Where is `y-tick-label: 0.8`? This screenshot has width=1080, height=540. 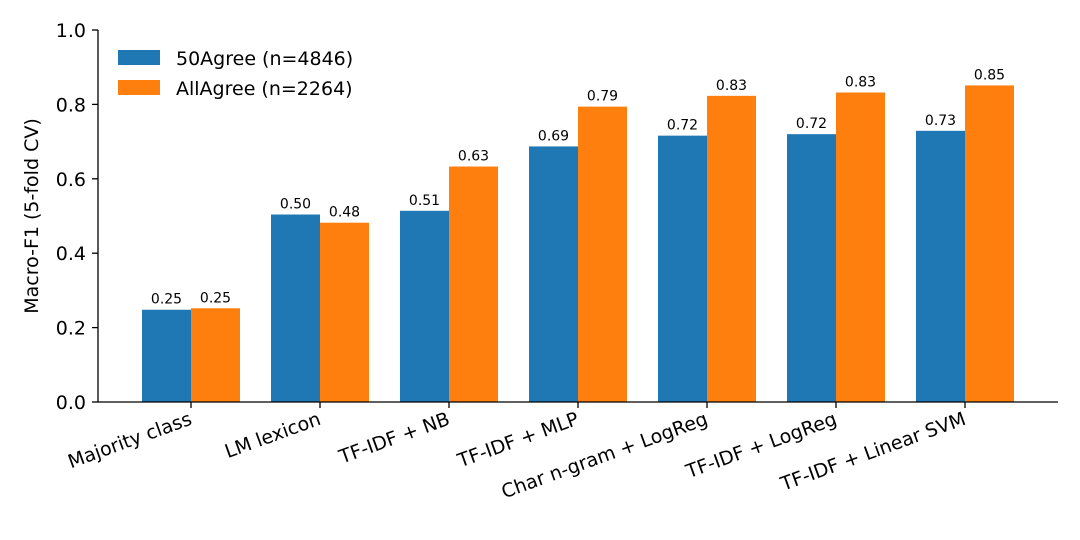
y-tick-label: 0.8 is located at coordinates (71, 105).